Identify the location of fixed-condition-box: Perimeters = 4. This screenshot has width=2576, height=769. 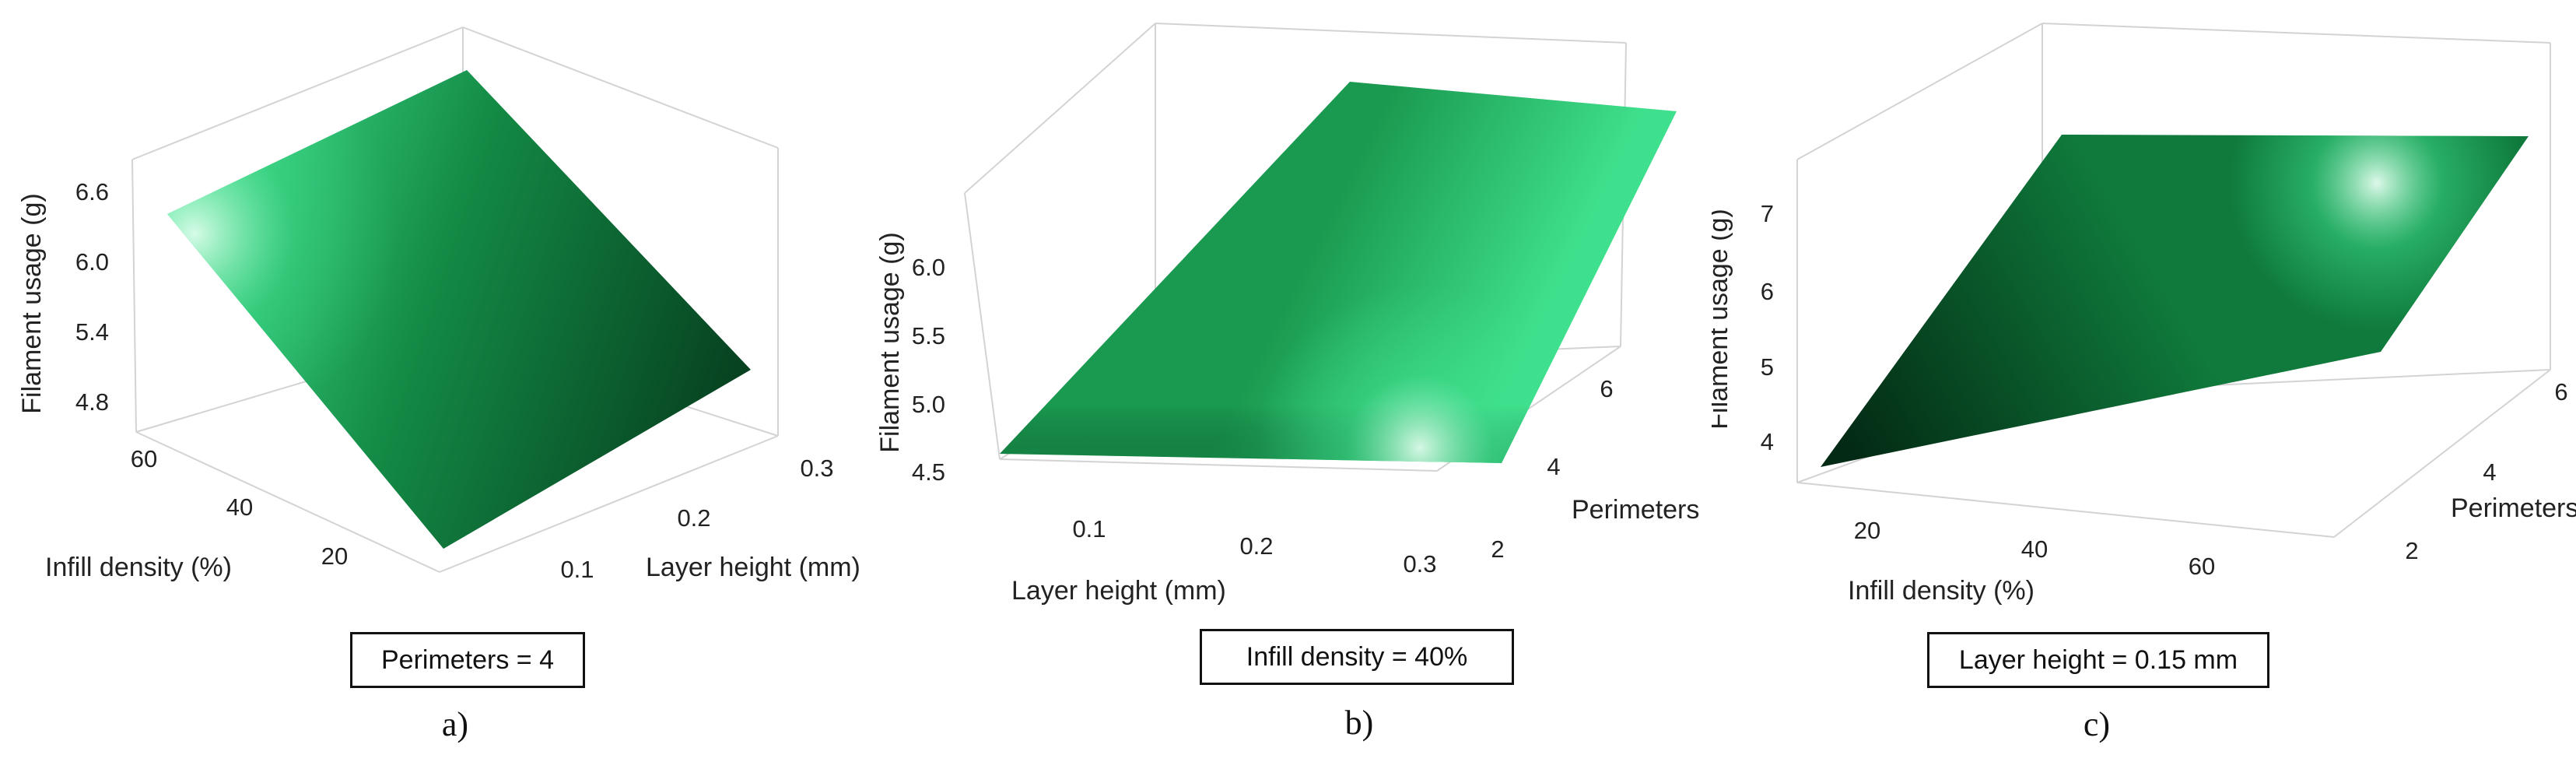
(467, 660).